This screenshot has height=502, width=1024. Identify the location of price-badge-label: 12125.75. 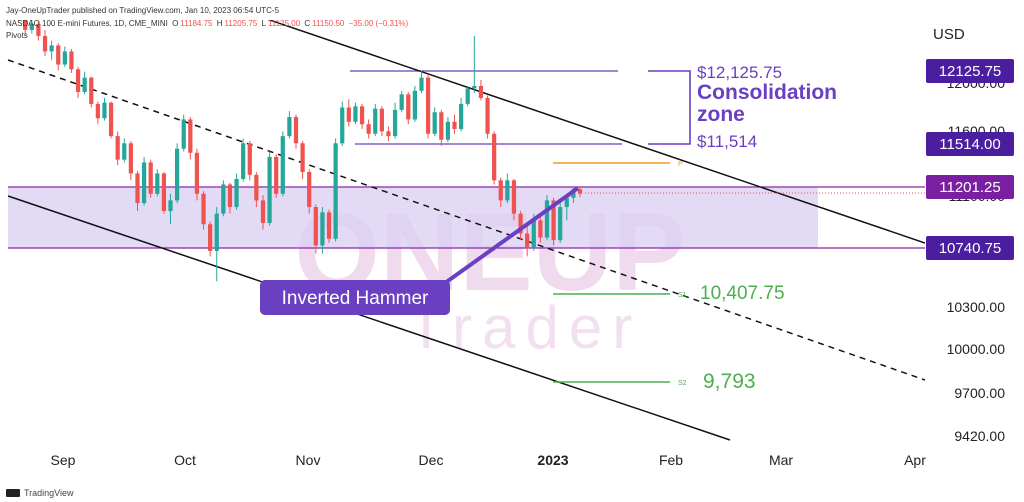
(970, 71).